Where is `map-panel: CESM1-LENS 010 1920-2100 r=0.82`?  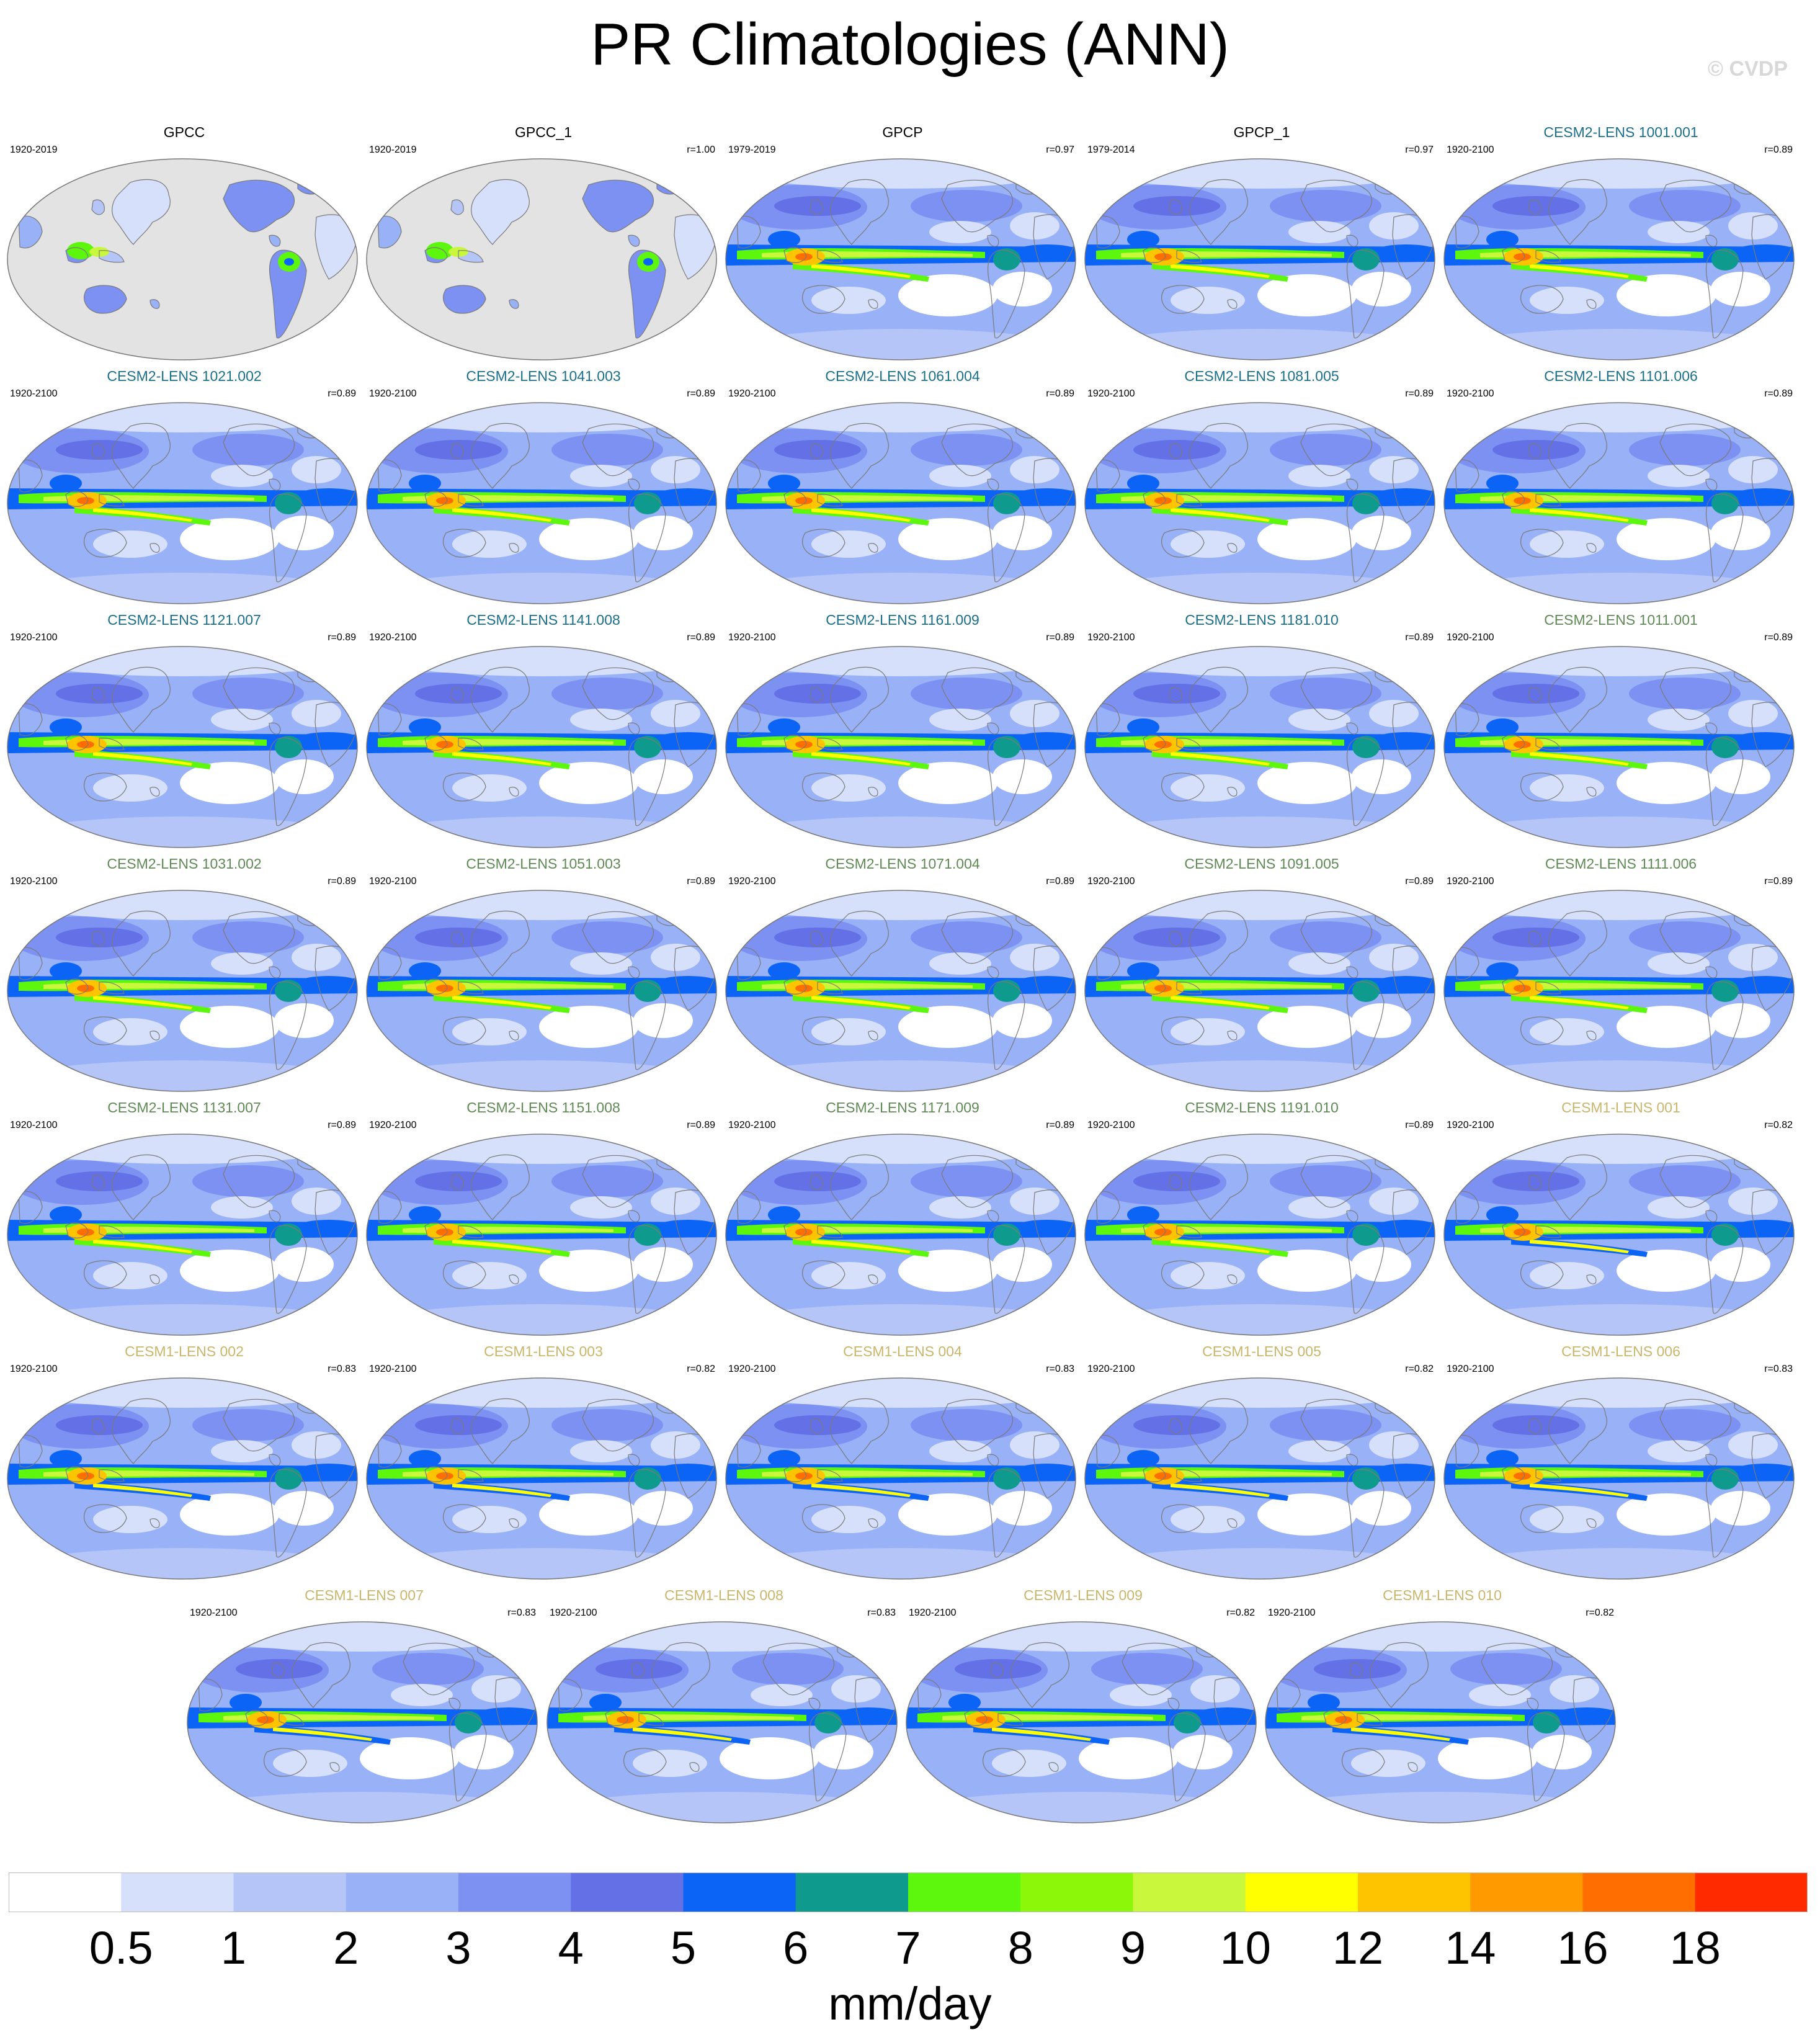
map-panel: CESM1-LENS 010 1920-2100 r=0.82 is located at coordinates (1442, 1705).